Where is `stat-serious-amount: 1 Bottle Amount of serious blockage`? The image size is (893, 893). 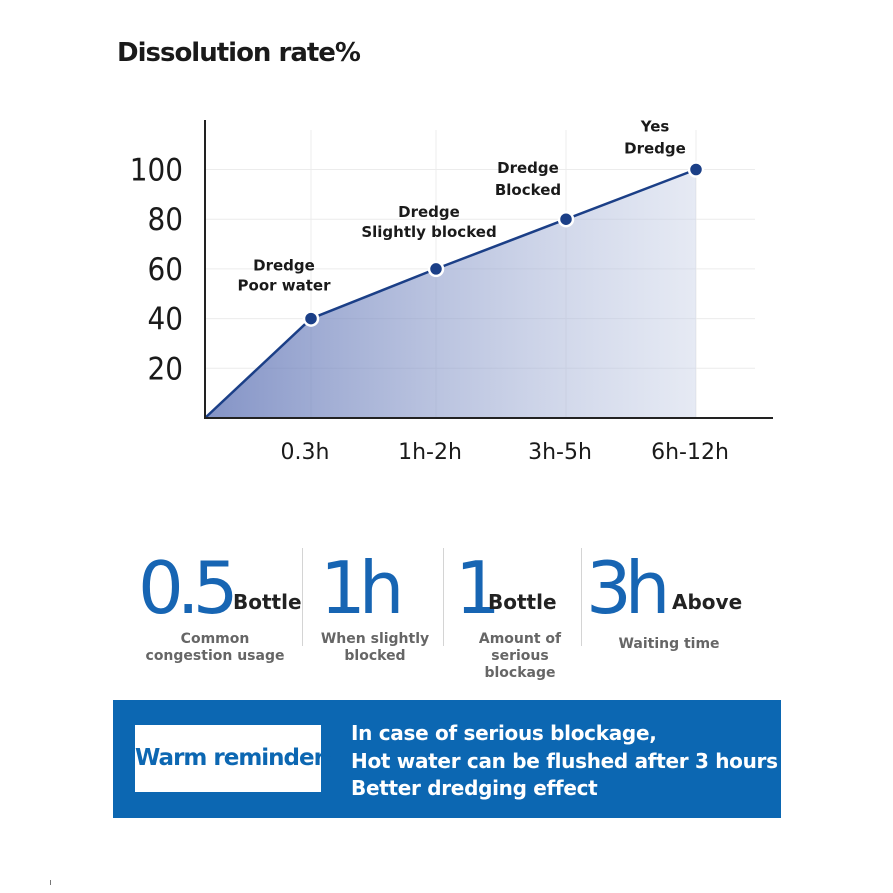 stat-serious-amount: 1 Bottle Amount of serious blockage is located at coordinates (517, 613).